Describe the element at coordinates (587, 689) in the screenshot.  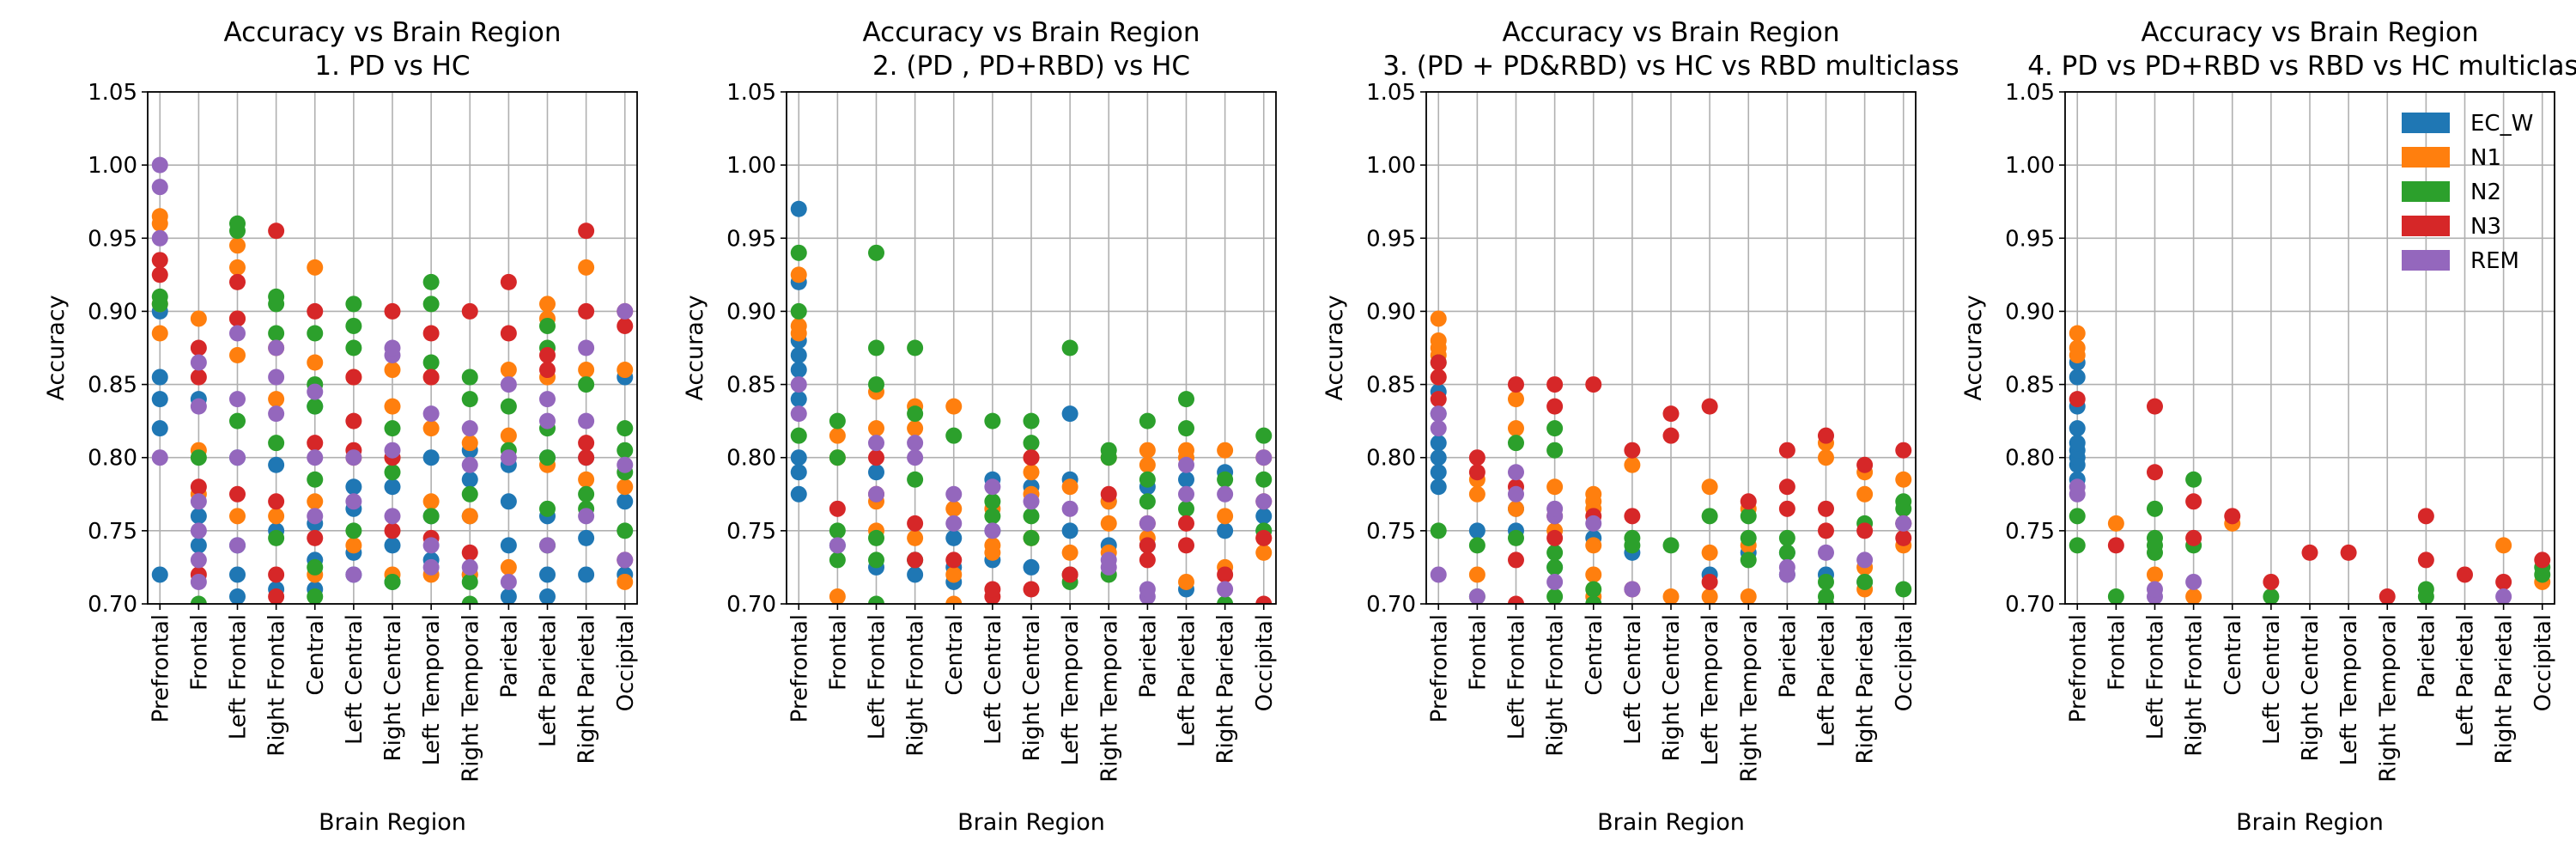
I see `x-tick-label: Right Parietal` at that location.